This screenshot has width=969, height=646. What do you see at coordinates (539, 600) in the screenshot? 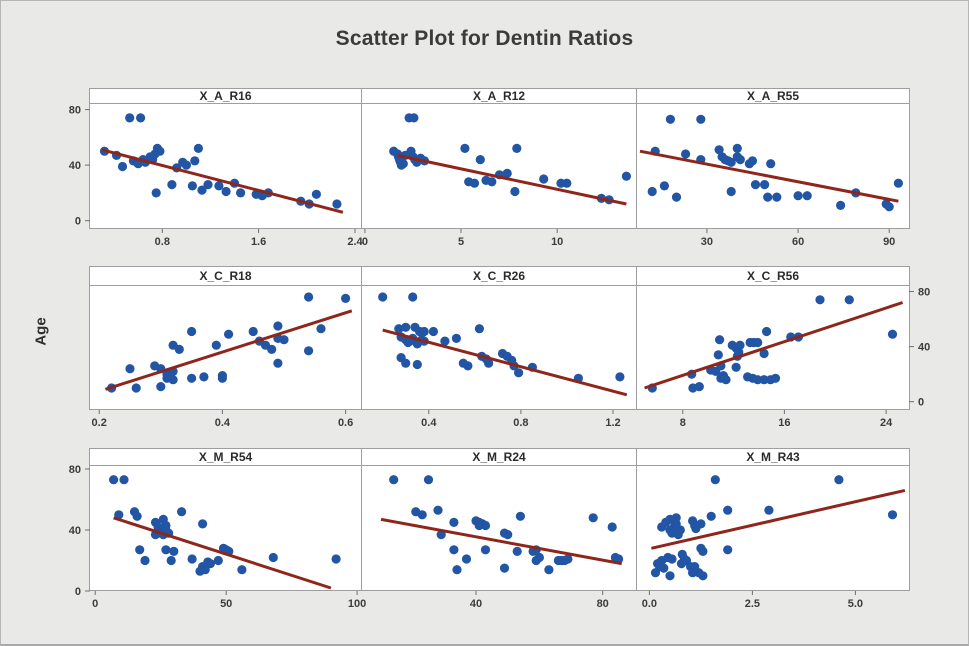
I see `x-axis-ticks: 40 80` at bounding box center [539, 600].